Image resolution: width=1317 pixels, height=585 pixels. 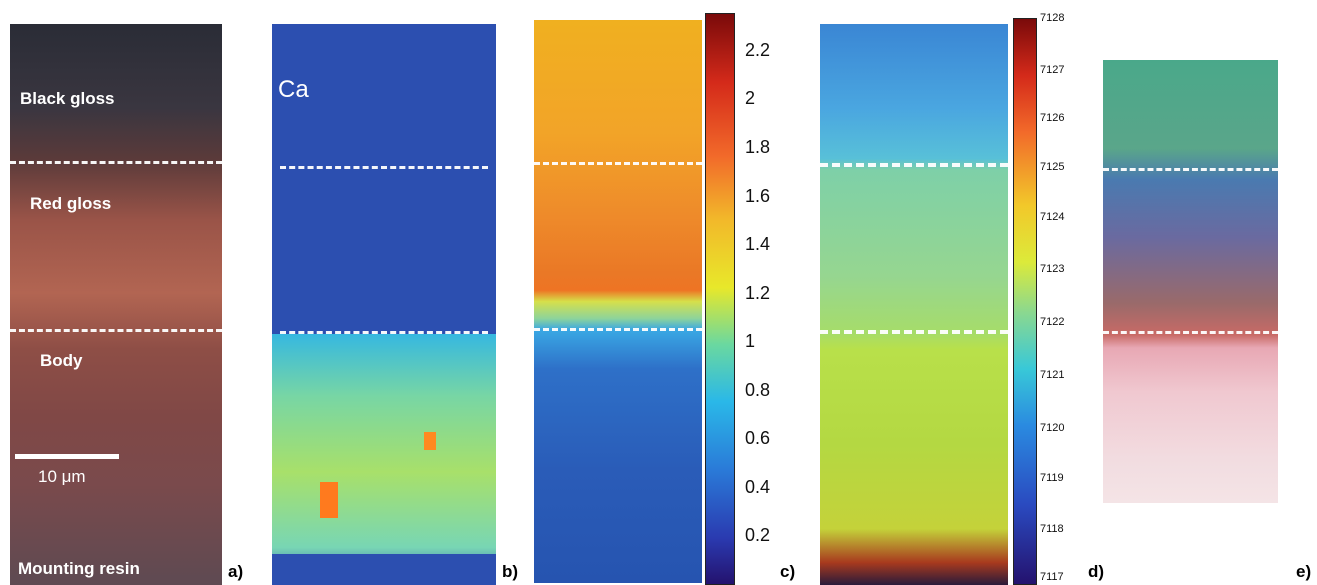 I want to click on colorbar-d-tick: 7120, so click(x=1052, y=428).